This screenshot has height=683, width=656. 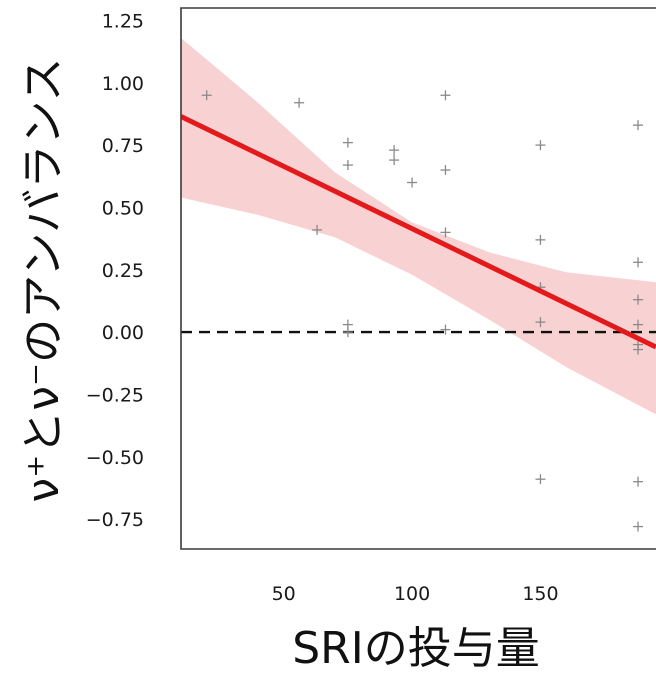 I want to click on y-tick-label: 0.00, so click(x=123, y=333).